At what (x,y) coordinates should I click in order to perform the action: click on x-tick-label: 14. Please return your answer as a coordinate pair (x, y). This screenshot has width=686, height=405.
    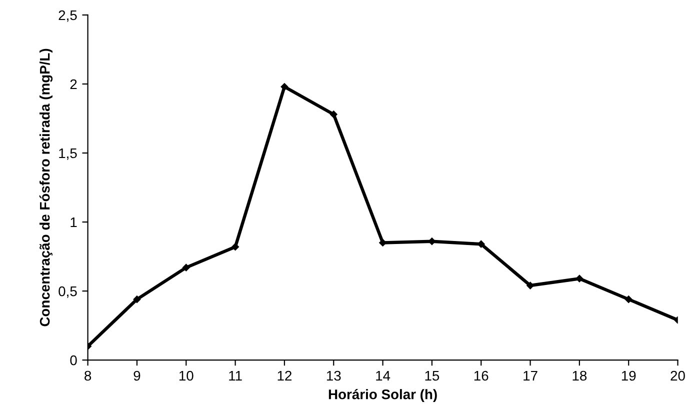
    Looking at the image, I should click on (383, 375).